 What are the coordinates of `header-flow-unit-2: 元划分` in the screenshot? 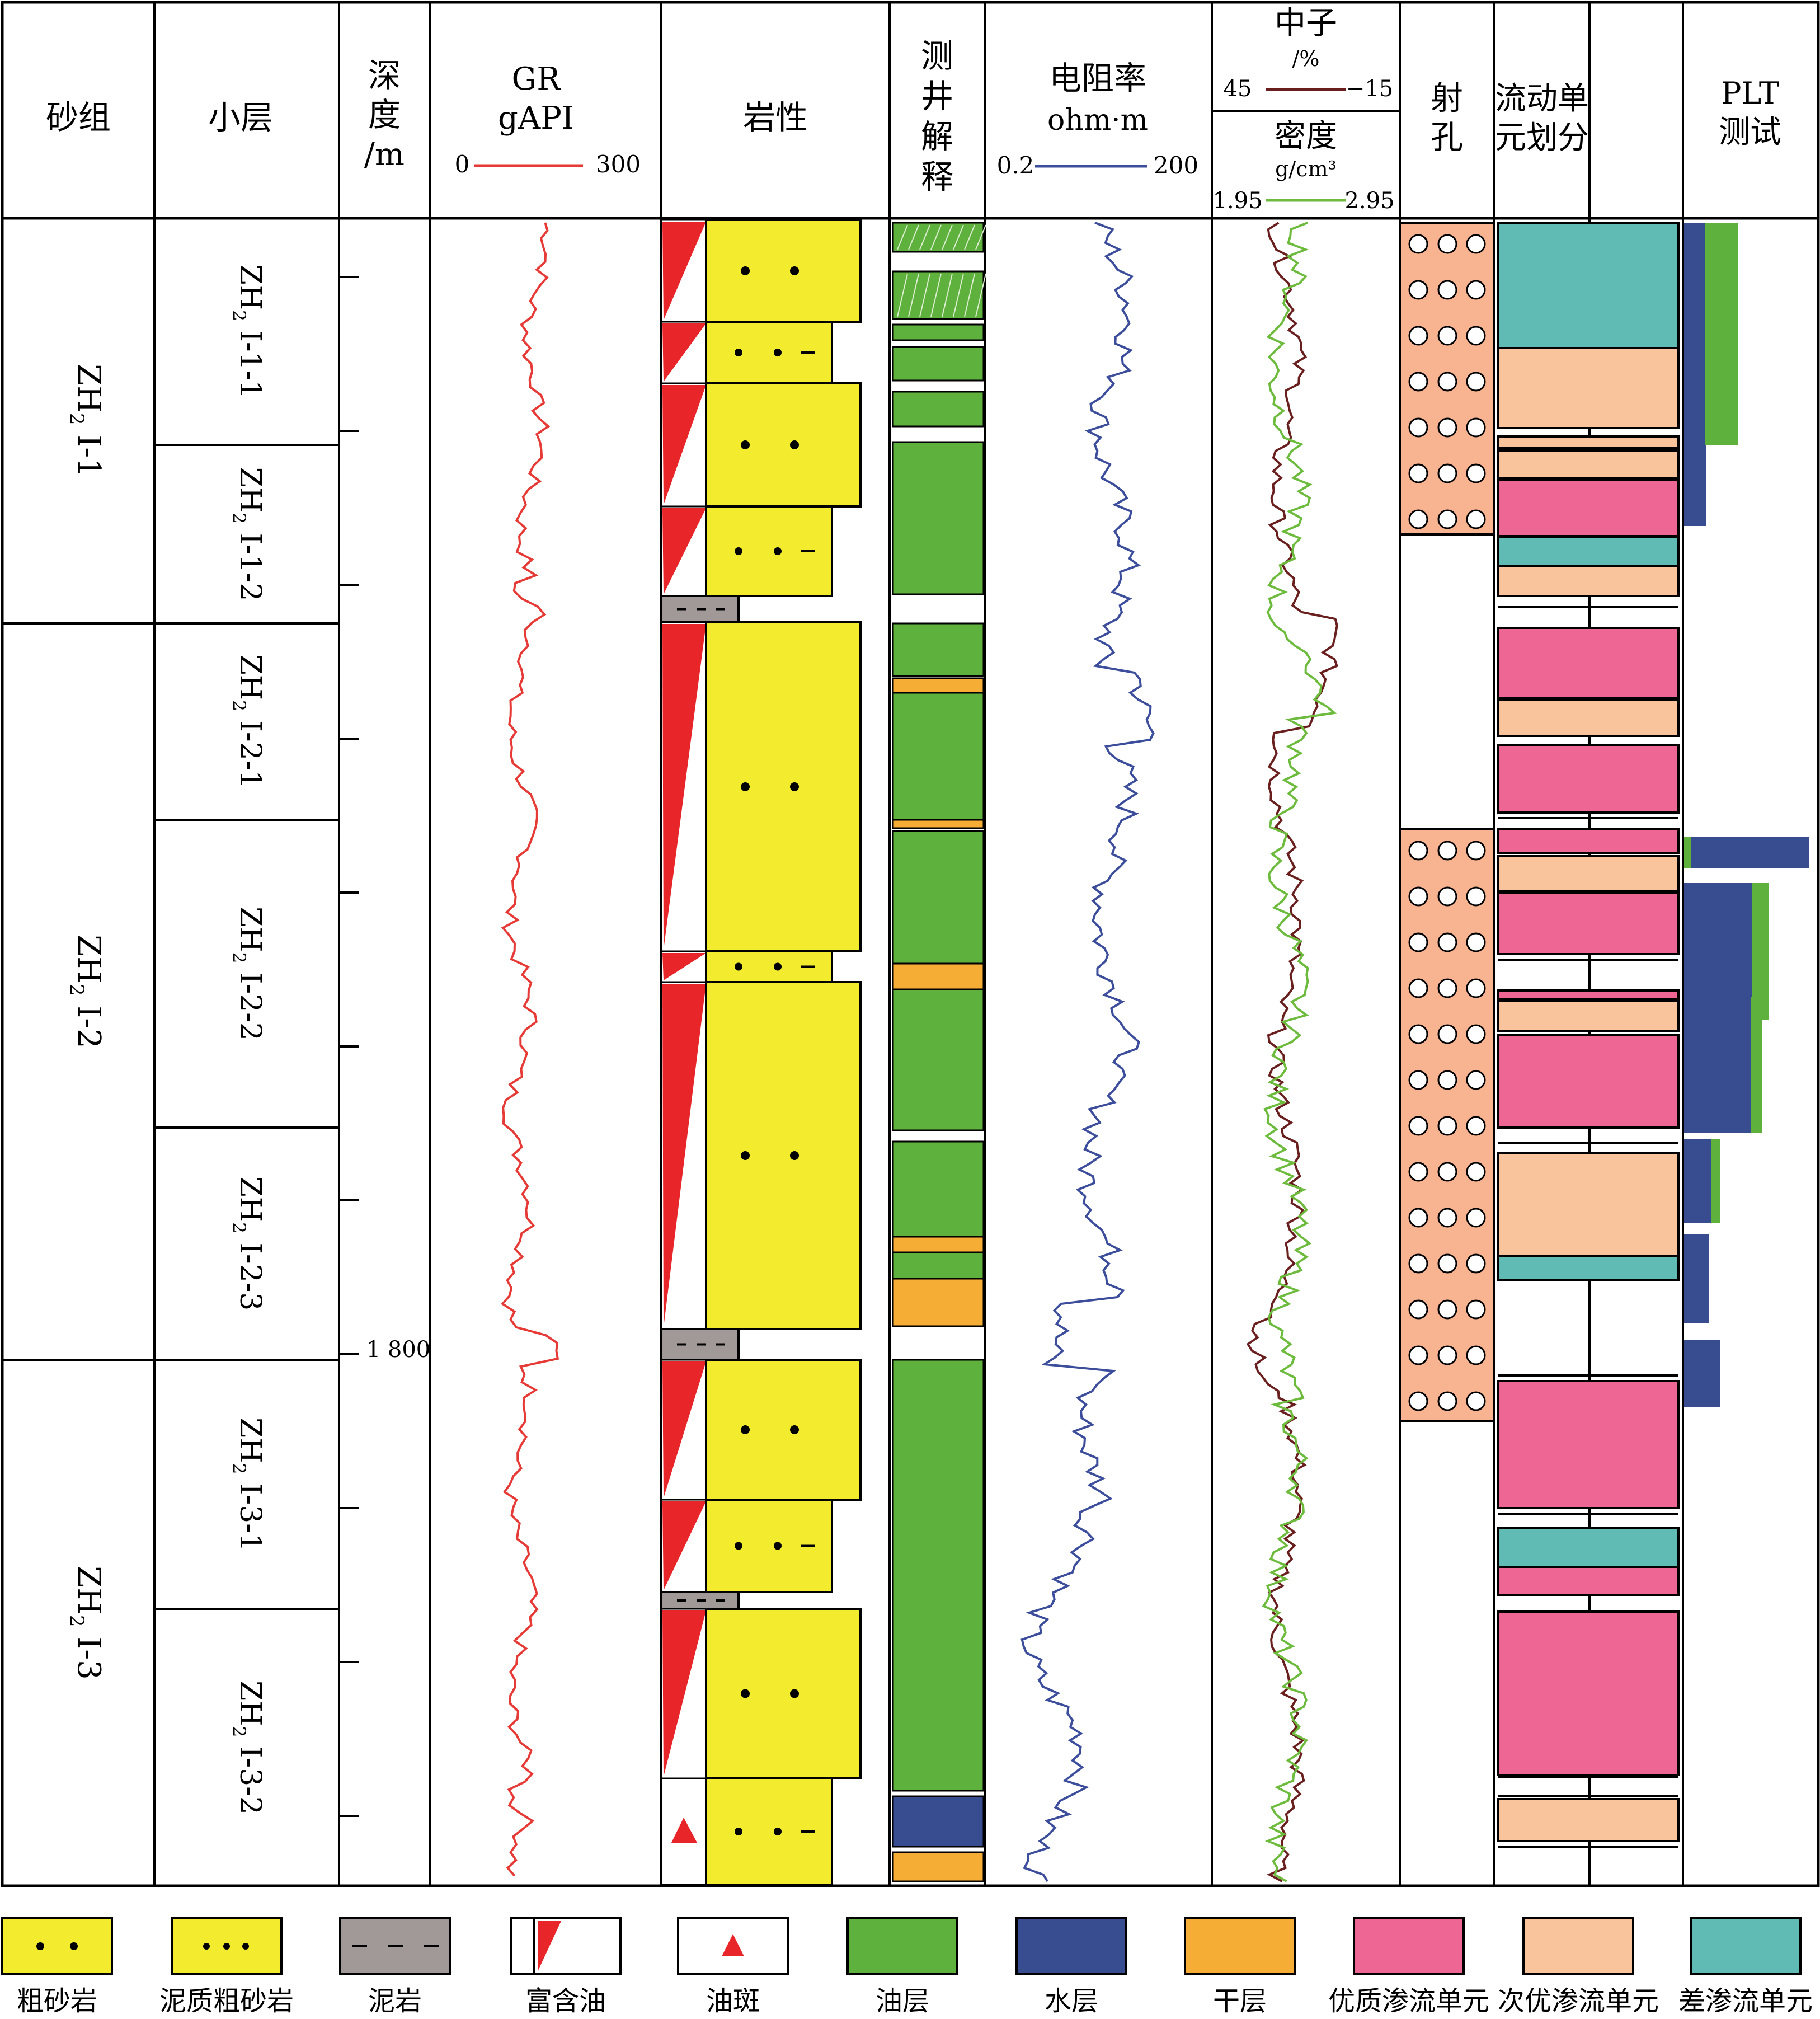 It's located at (1542, 138).